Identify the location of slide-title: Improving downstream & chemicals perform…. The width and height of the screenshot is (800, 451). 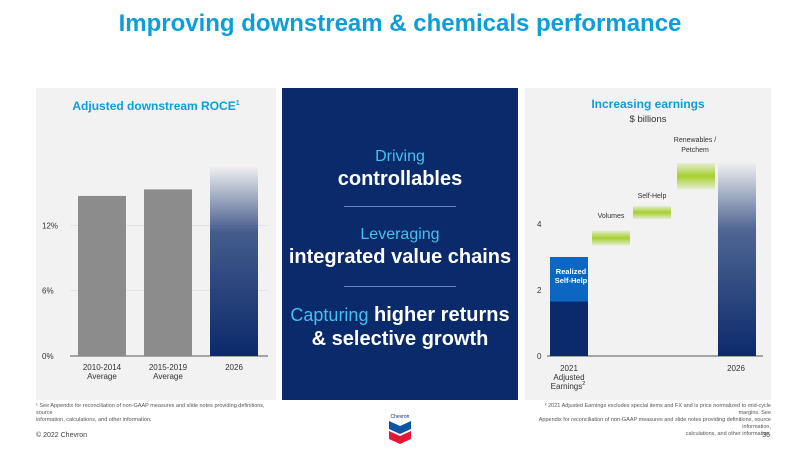
(400, 23).